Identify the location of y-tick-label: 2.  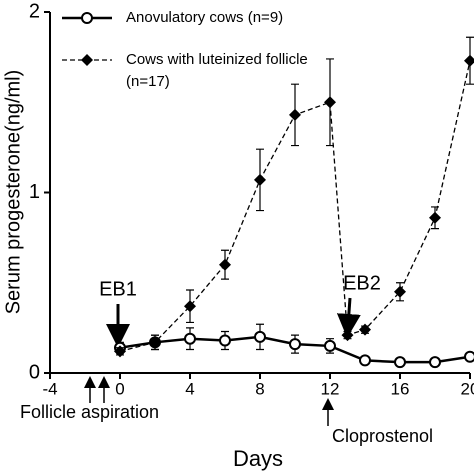
(34, 11).